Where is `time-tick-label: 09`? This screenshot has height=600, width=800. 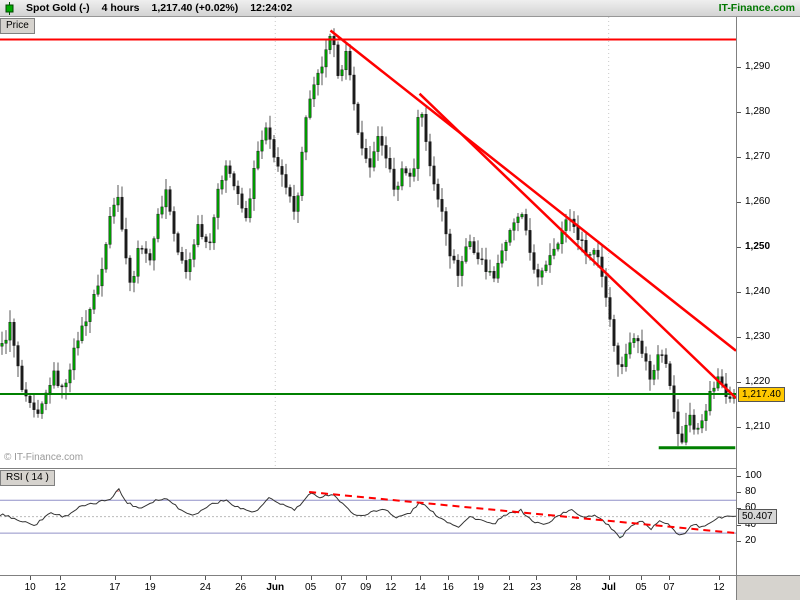 time-tick-label: 09 is located at coordinates (366, 587).